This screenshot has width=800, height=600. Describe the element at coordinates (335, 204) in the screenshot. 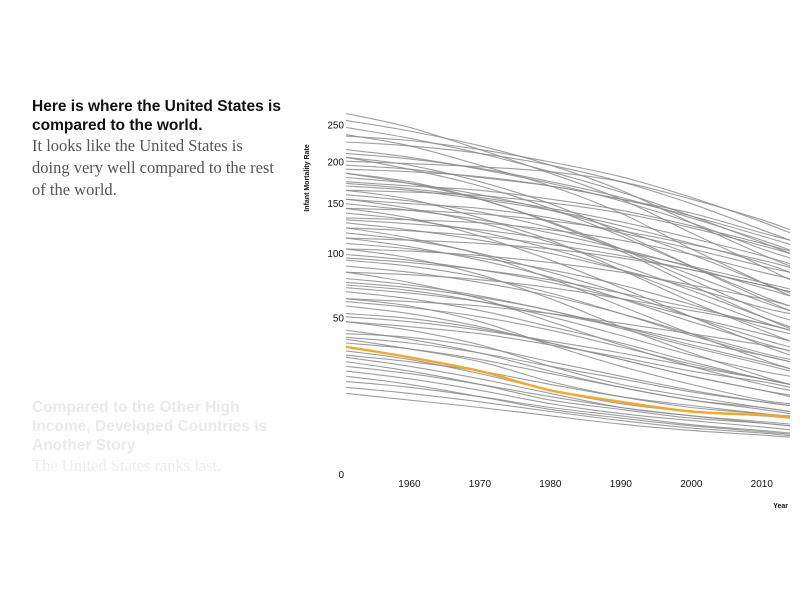

I see `y-tick-label: 150` at that location.